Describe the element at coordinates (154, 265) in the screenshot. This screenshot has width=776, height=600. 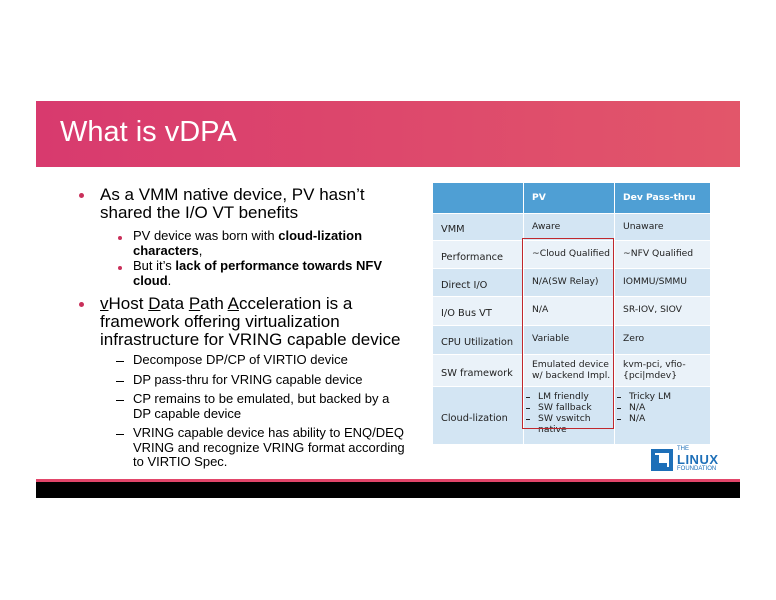
I see `text: But it’s` at that location.